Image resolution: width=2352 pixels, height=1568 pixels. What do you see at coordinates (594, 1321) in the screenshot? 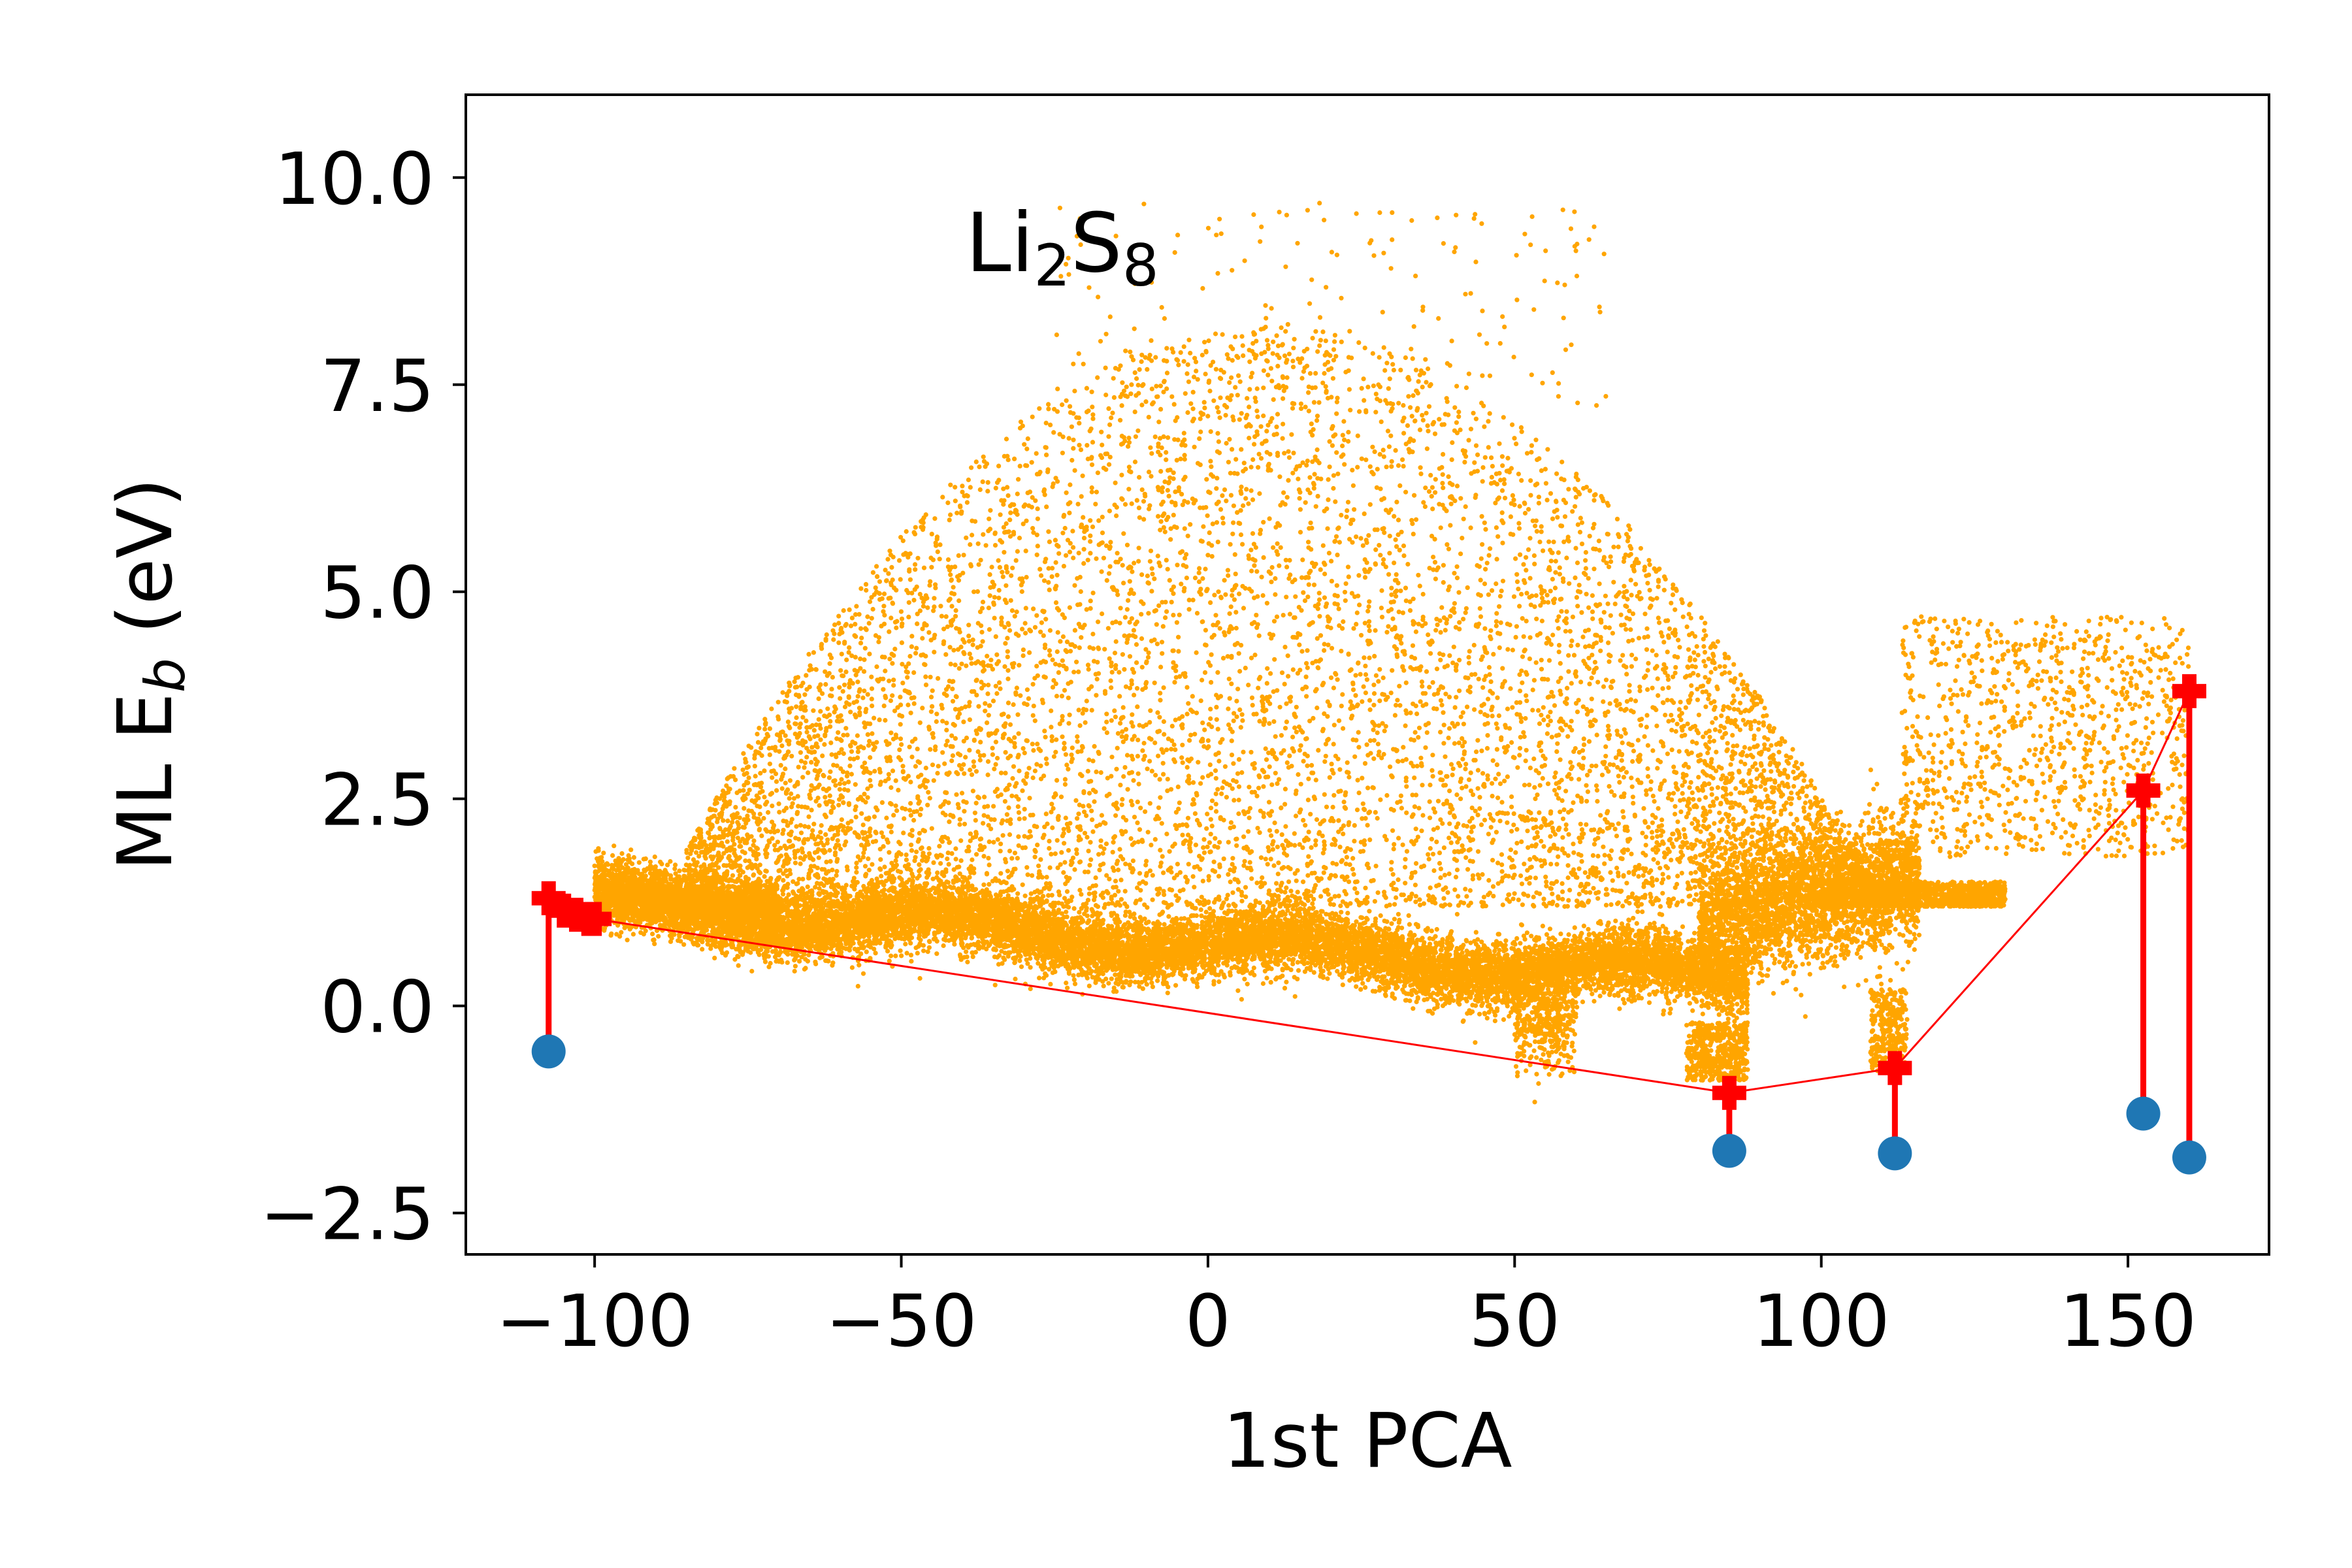
I see `x-tick-label: −100` at bounding box center [594, 1321].